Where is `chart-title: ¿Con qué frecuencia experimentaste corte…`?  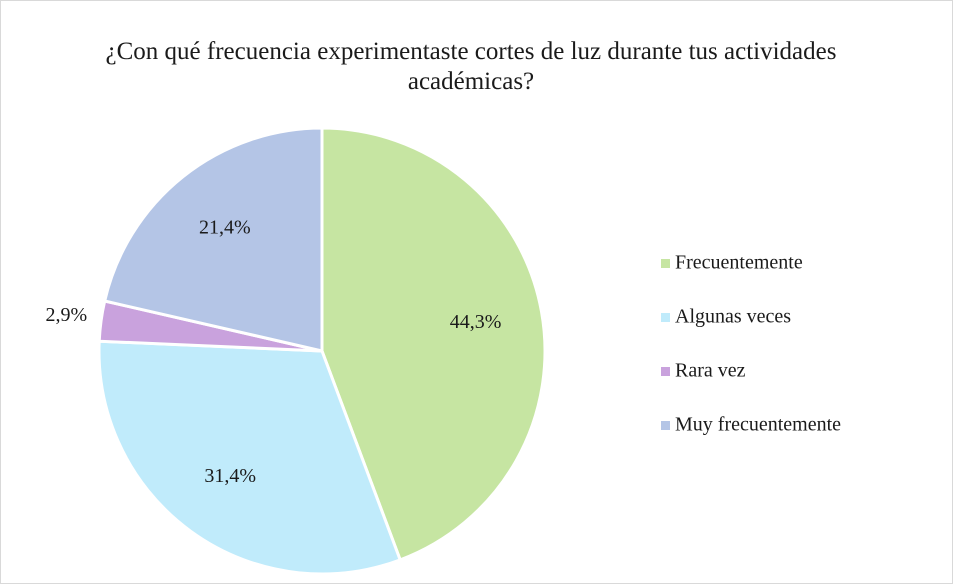 chart-title: ¿Con qué frecuencia experimentaste corte… is located at coordinates (471, 66).